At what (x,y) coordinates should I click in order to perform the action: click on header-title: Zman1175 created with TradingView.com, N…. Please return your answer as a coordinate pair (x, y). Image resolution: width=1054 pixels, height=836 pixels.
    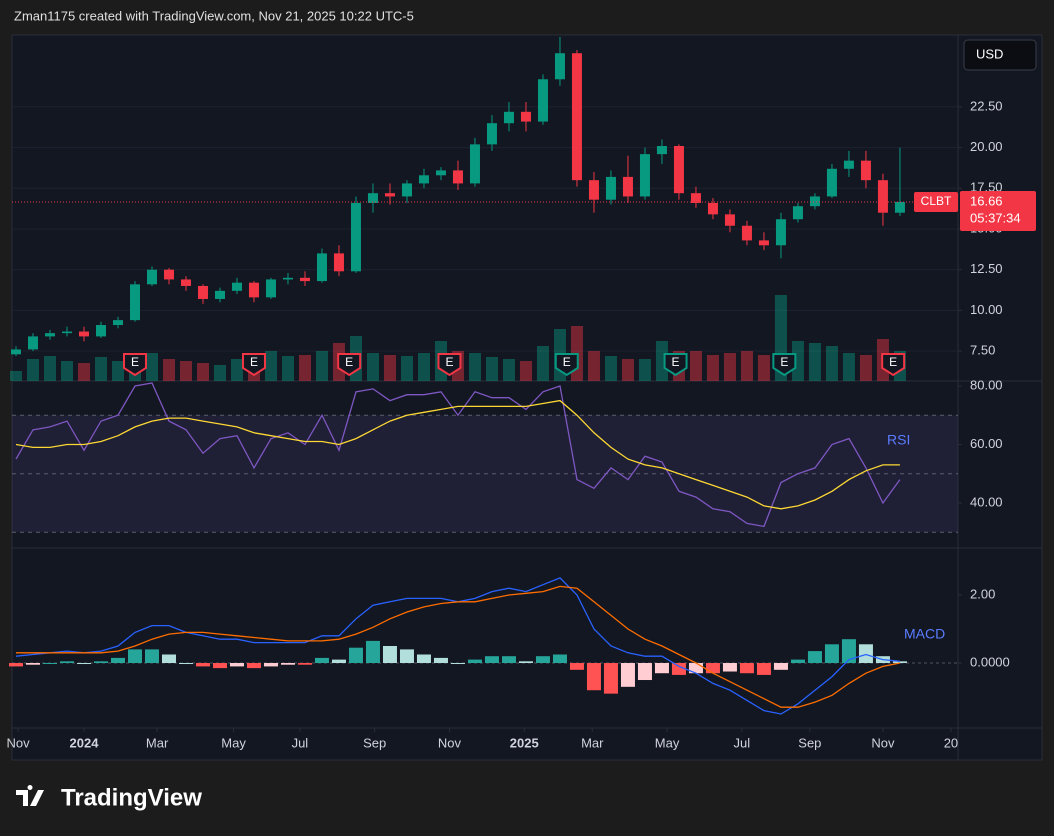
    Looking at the image, I should click on (214, 15).